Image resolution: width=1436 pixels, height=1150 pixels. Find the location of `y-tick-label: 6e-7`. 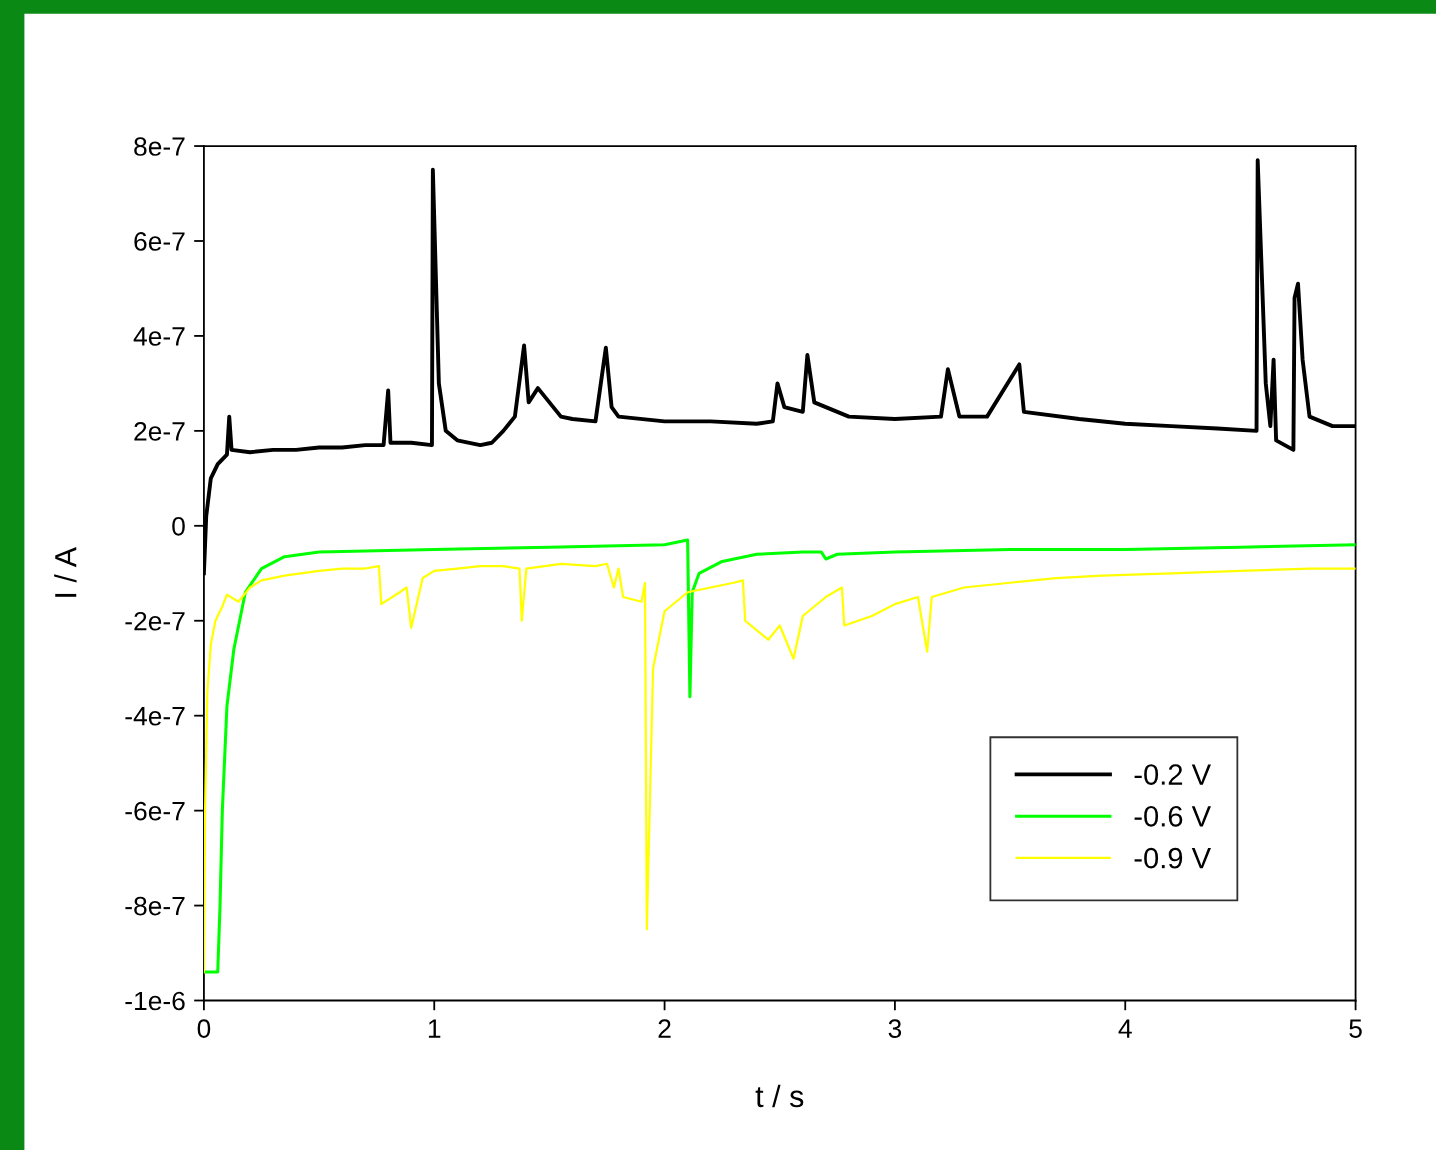

y-tick-label: 6e-7 is located at coordinates (159, 241).